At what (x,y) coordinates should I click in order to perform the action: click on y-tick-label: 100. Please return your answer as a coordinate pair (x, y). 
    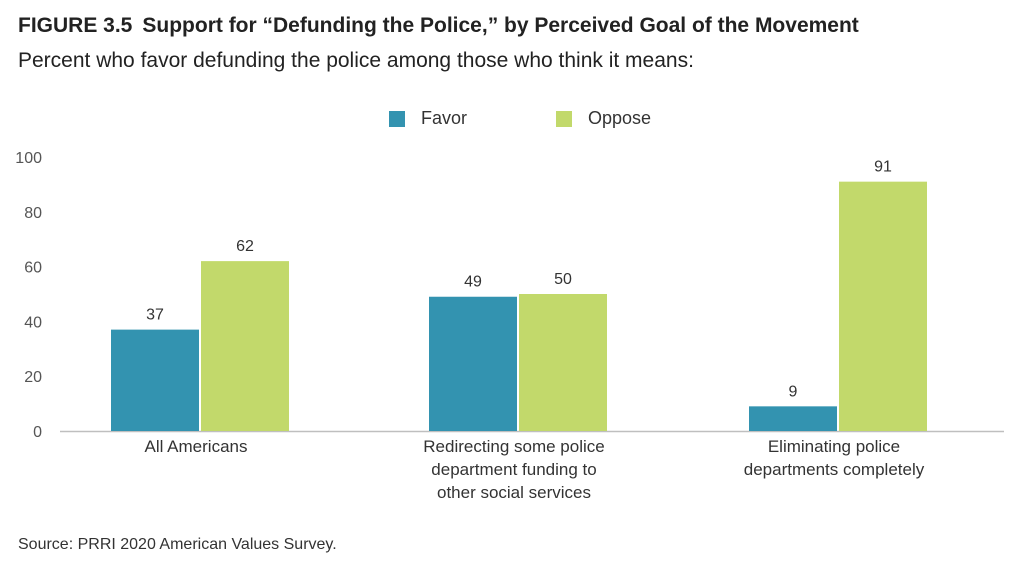
    Looking at the image, I should click on (28, 158).